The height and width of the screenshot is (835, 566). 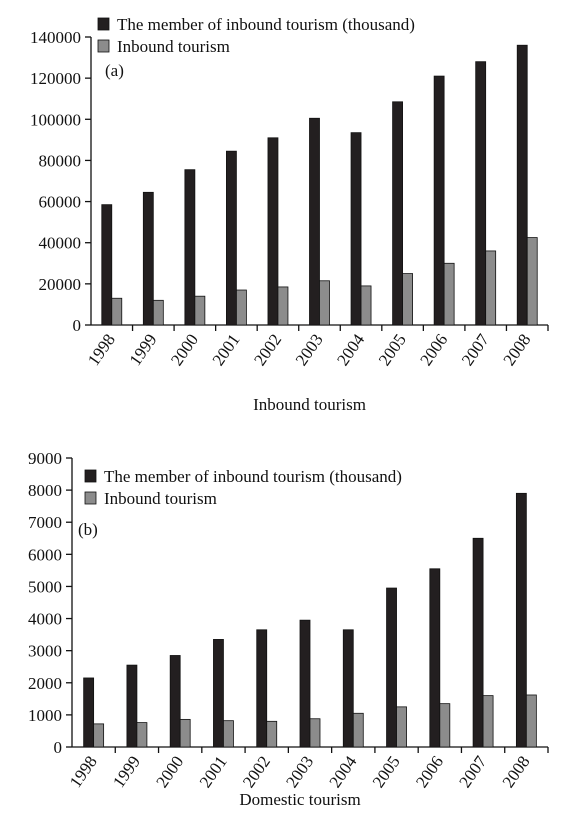 What do you see at coordinates (45, 651) in the screenshot?
I see `y-tick-label: 3000` at bounding box center [45, 651].